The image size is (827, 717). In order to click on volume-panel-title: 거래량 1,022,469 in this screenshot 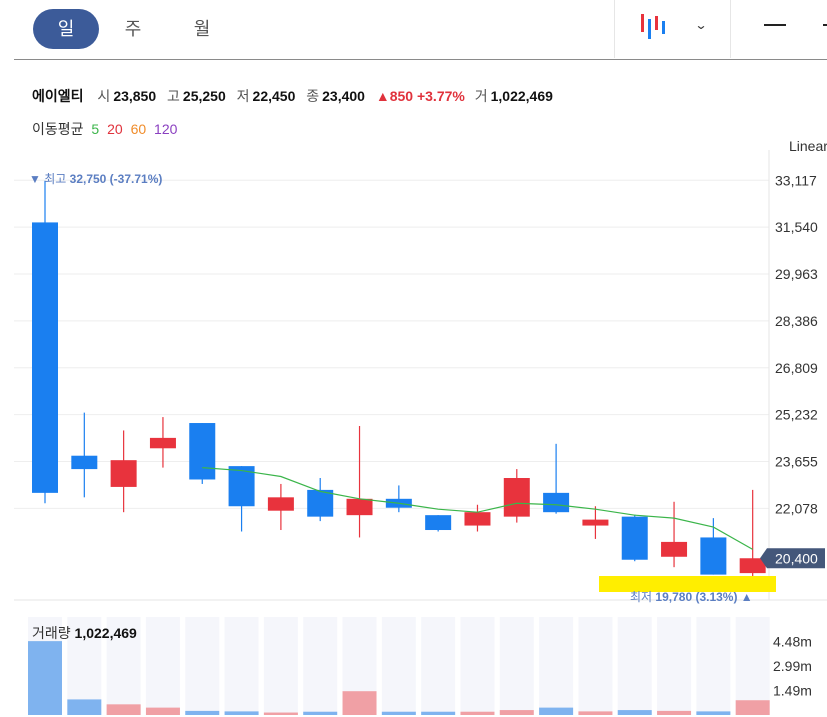, I will do `click(84, 633)`.